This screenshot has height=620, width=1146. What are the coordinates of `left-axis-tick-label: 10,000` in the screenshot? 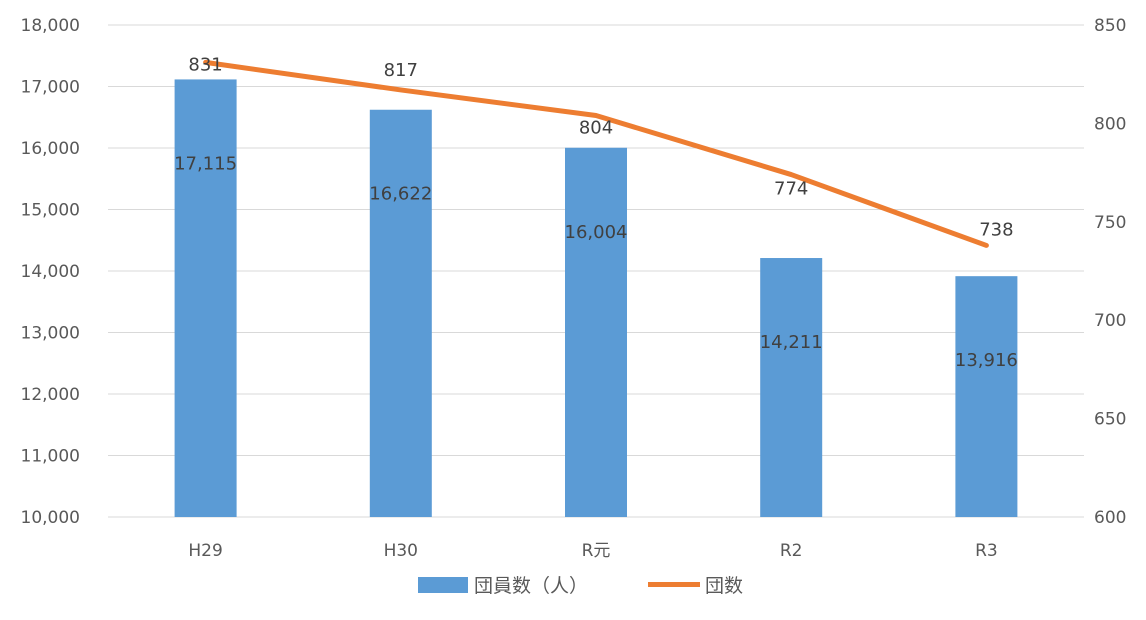 It's located at (50, 518).